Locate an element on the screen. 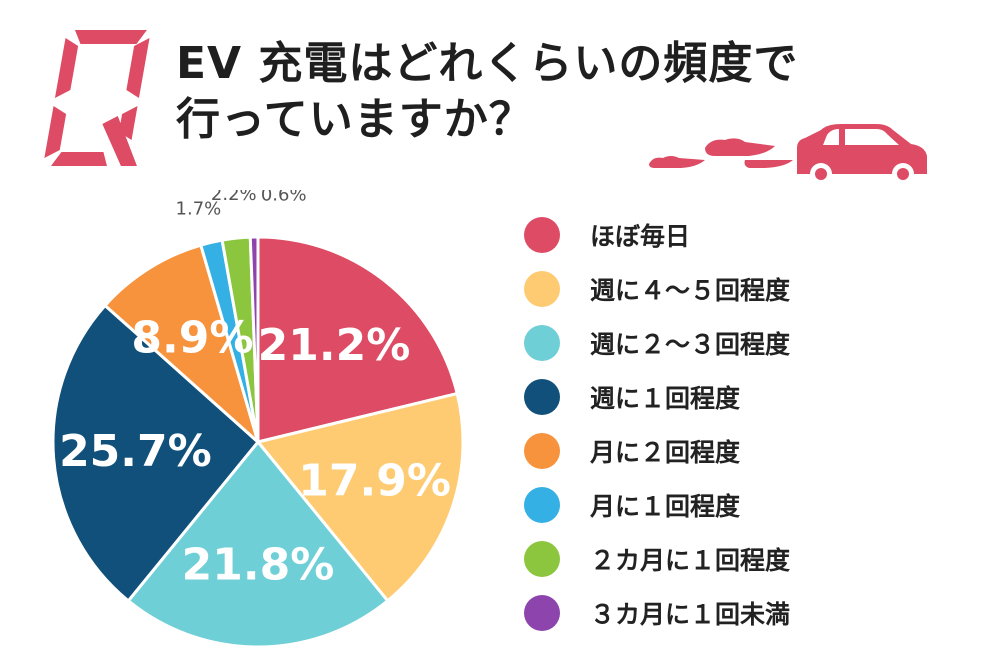 This screenshot has height=667, width=1000. legend-item-7: ２カ月に１回程度 is located at coordinates (657, 559).